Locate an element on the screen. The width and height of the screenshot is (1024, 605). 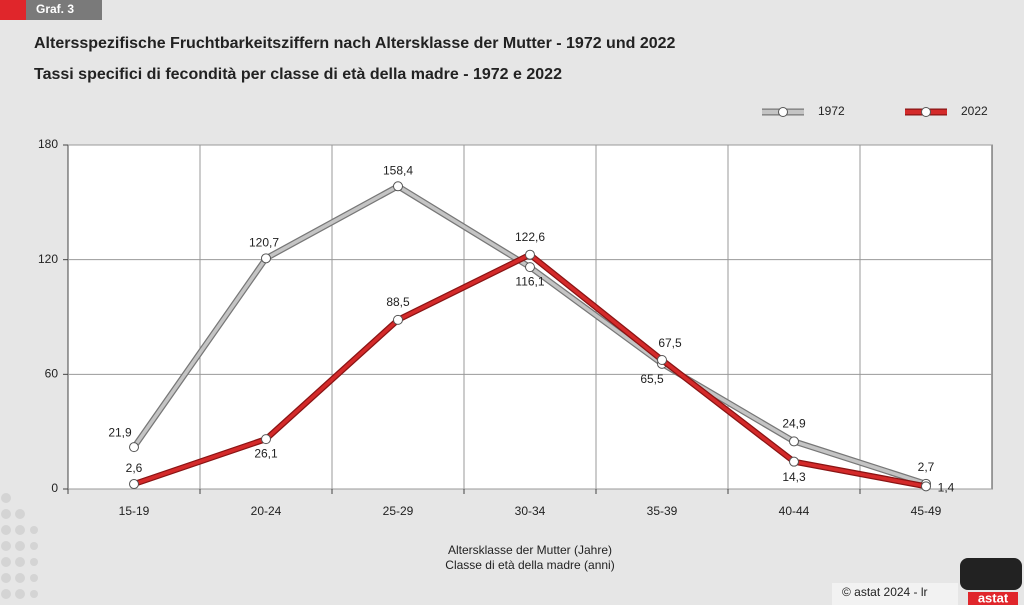
data-label: 116,1 is located at coordinates (529, 281).